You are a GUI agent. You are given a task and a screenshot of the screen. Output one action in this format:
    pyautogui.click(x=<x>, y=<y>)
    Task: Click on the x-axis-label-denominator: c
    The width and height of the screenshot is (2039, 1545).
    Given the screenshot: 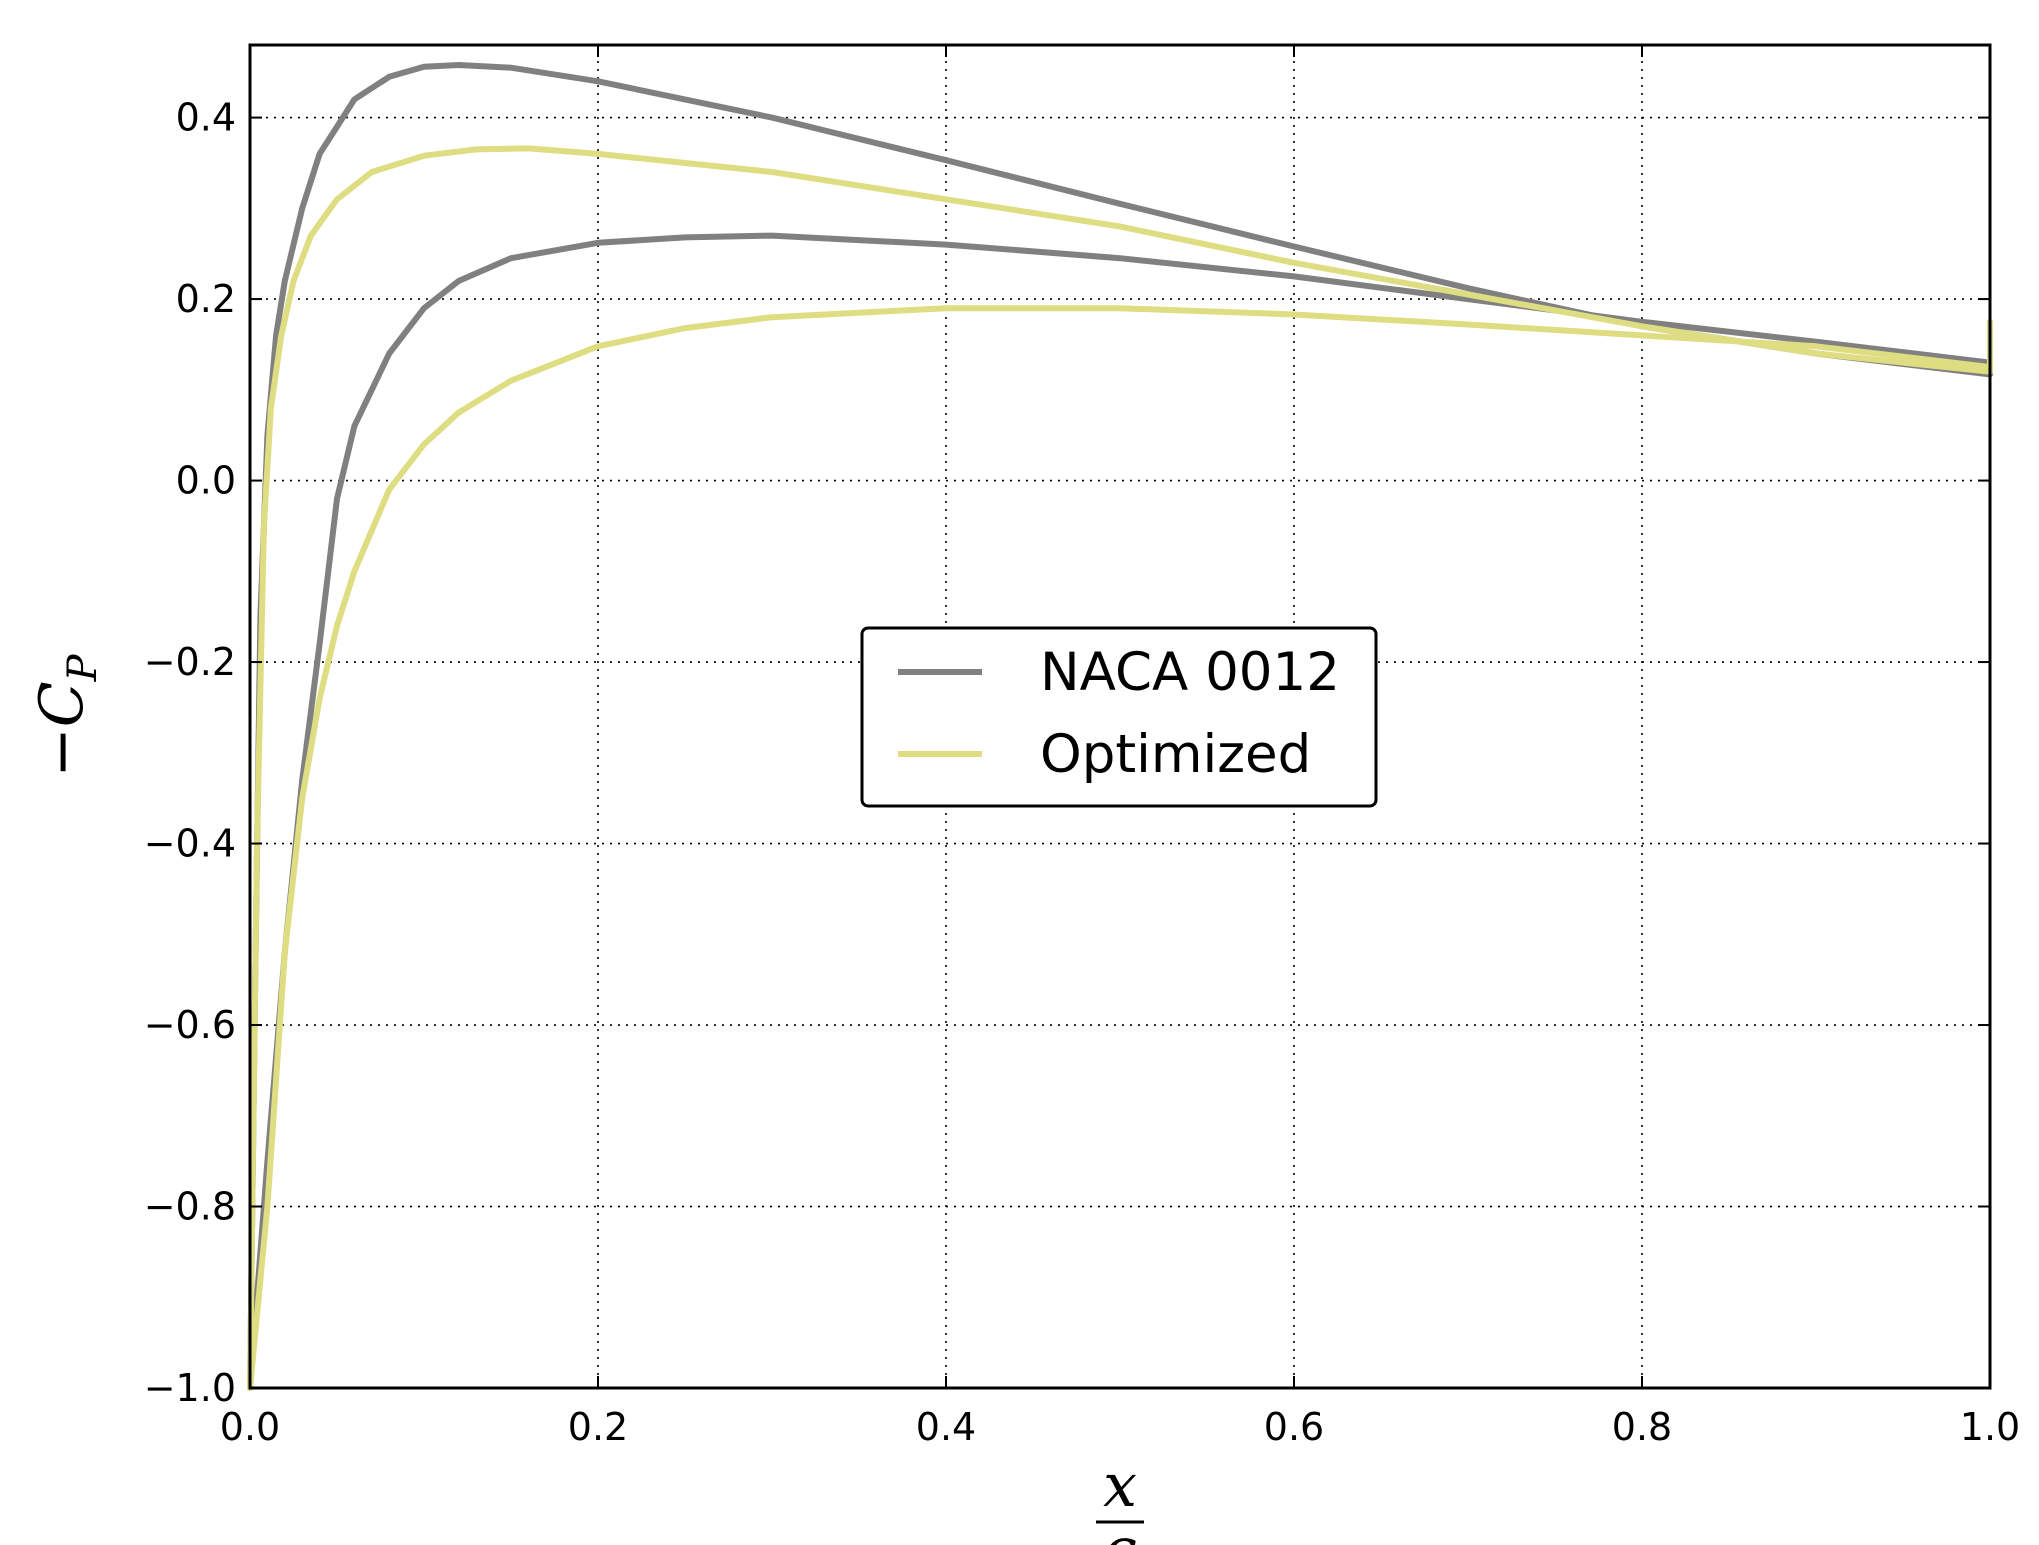 What is the action you would take?
    pyautogui.click(x=1120, y=1530)
    